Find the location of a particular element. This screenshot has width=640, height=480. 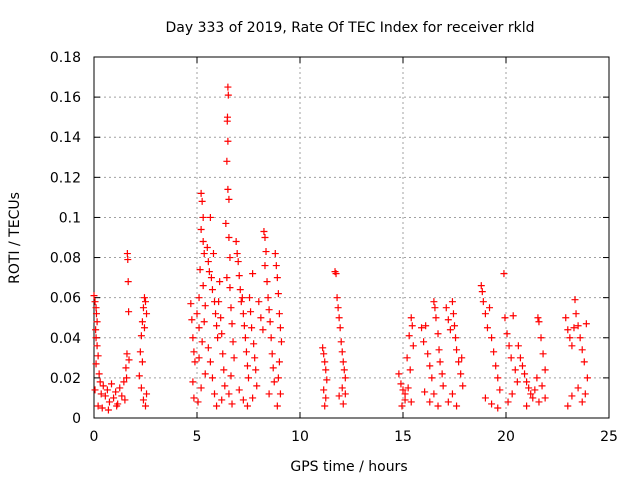

y-tick-label: 0.12 is located at coordinates (65, 178).